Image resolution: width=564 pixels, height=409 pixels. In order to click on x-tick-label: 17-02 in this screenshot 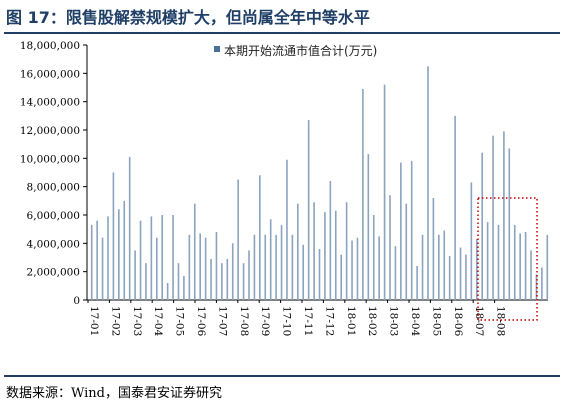, I will do `click(115, 321)`.